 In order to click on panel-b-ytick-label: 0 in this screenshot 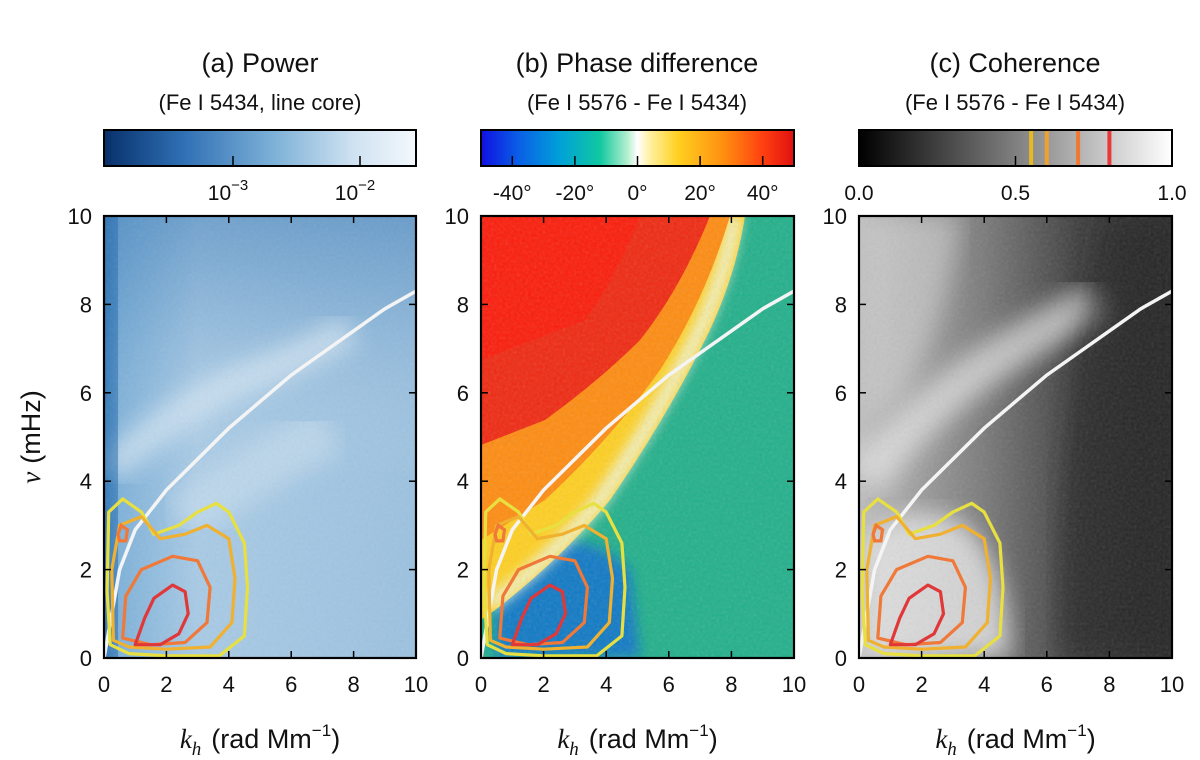, I will do `click(463, 658)`.